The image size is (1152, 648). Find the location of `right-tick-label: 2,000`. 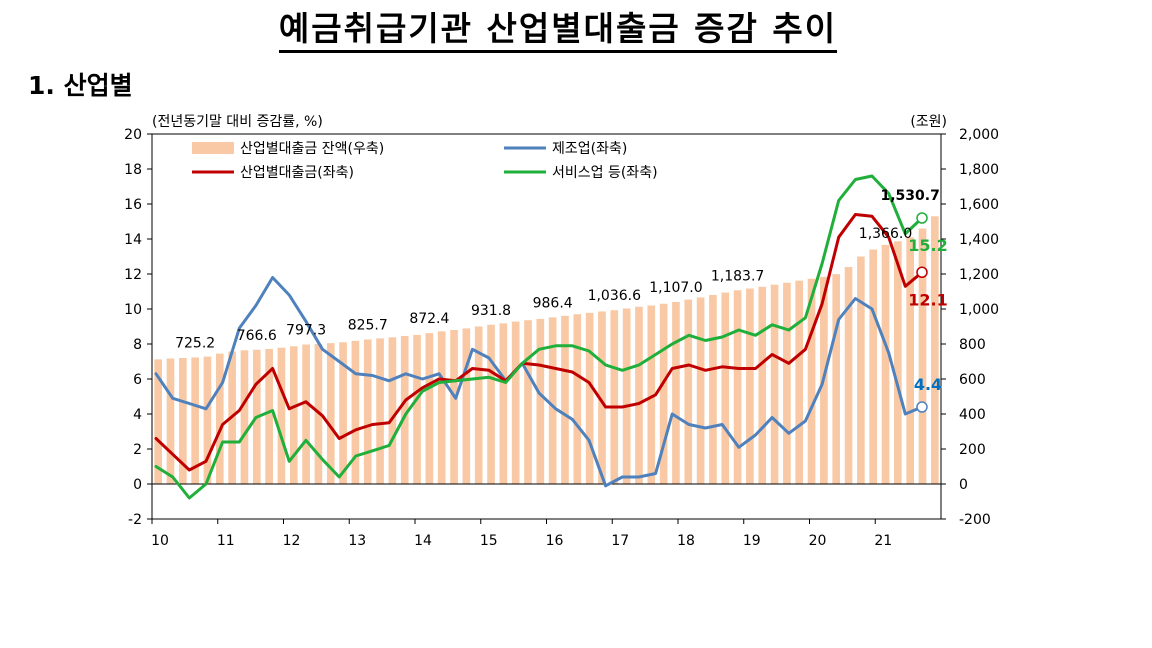

right-tick-label: 2,000 is located at coordinates (979, 135).